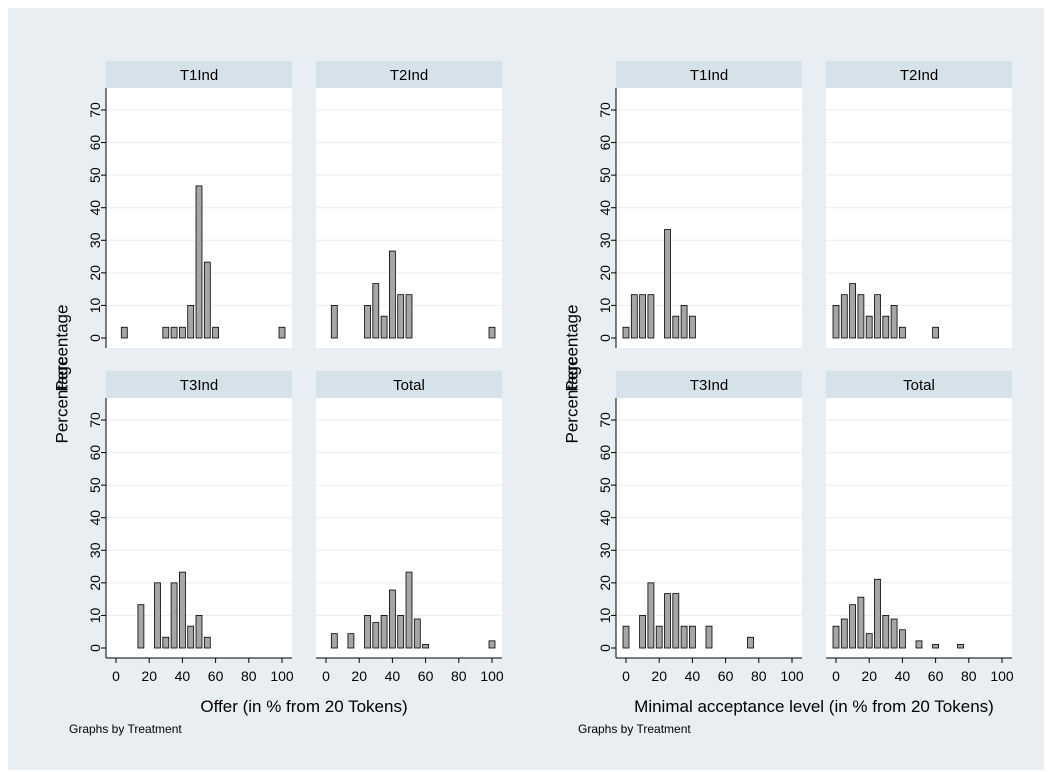 This screenshot has height=772, width=1053. I want to click on x-tick-label: 100, so click(792, 676).